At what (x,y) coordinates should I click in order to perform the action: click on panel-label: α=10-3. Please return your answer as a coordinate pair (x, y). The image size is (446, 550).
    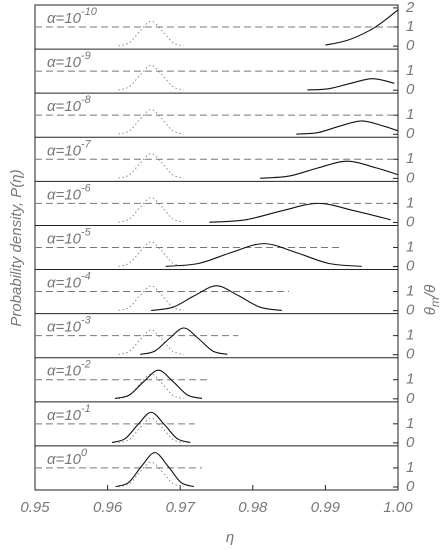
    Looking at the image, I should click on (69, 325).